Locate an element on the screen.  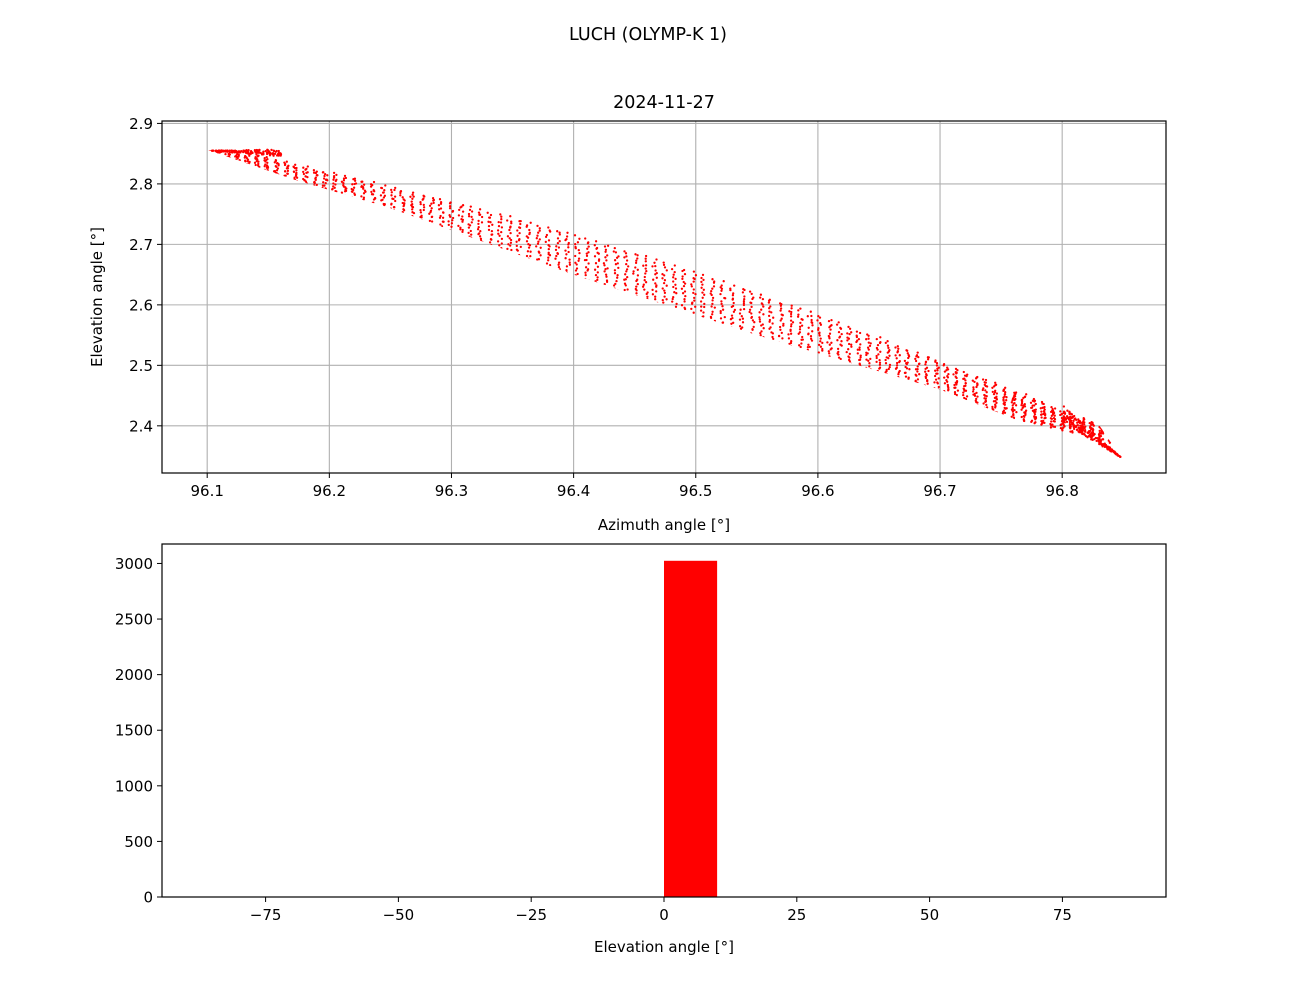
histogram-x-tick-label: 0 is located at coordinates (664, 915).